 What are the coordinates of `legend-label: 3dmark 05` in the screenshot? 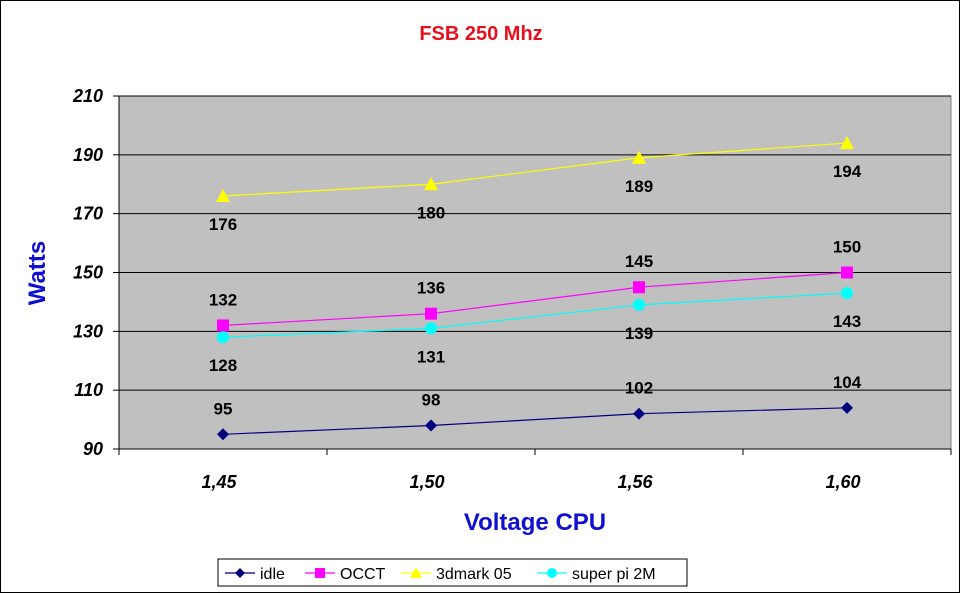 It's located at (474, 574).